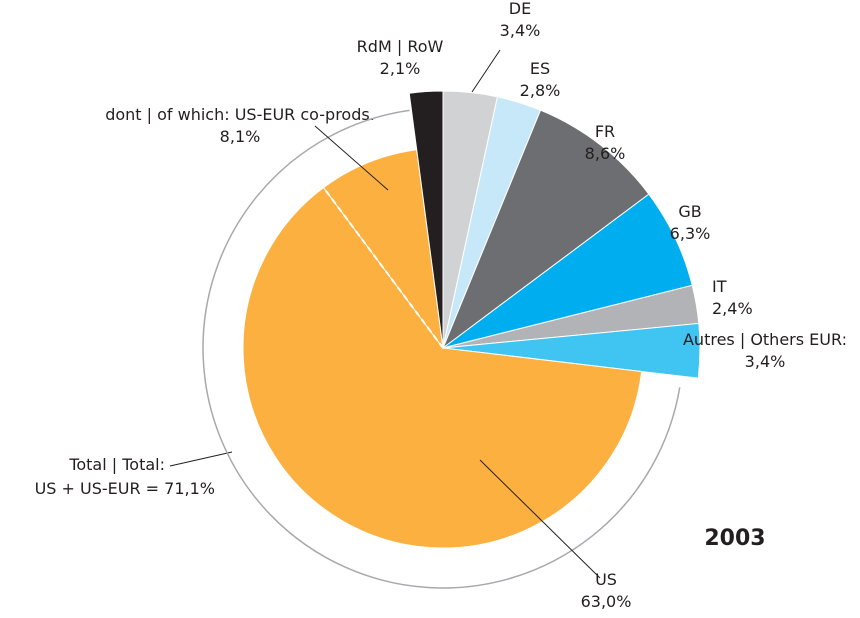 The width and height of the screenshot is (860, 618). I want to click on slice-label: DE, so click(520, 9).